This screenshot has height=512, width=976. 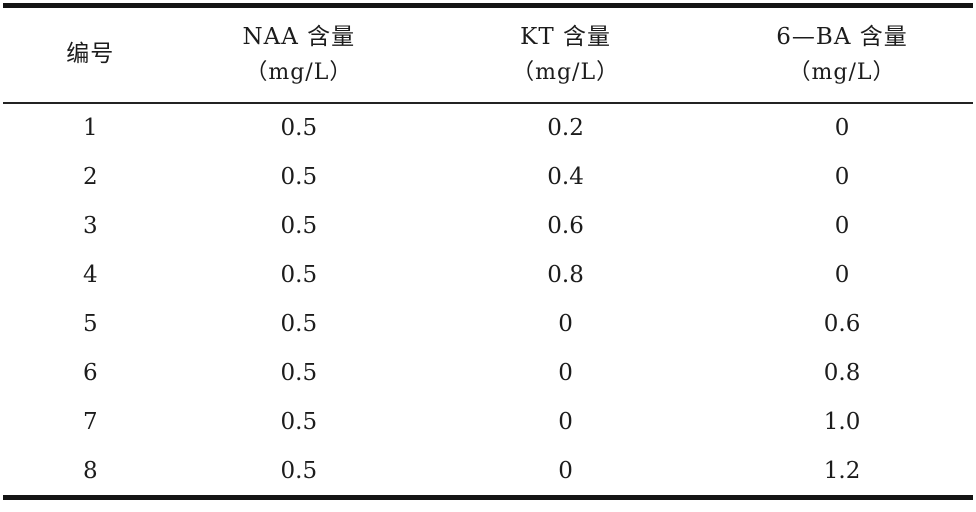 What do you see at coordinates (90, 421) in the screenshot?
I see `cell-id: 7` at bounding box center [90, 421].